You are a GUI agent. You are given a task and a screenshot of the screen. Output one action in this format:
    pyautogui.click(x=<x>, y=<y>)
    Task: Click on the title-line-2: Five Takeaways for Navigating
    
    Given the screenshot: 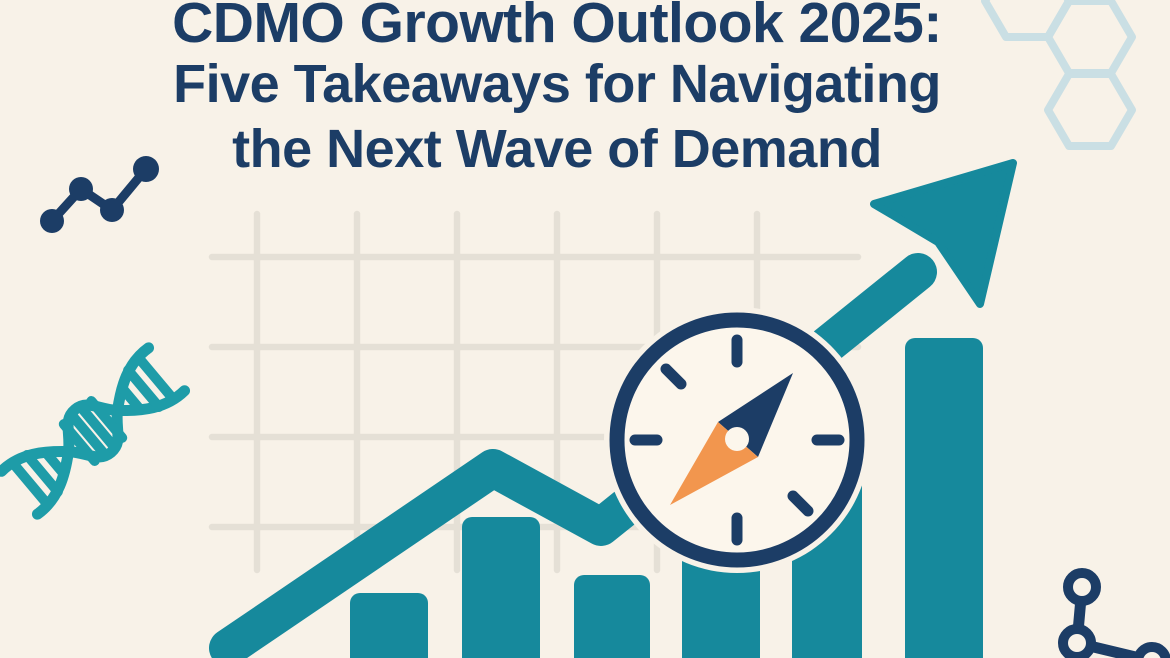 What is the action you would take?
    pyautogui.click(x=557, y=84)
    